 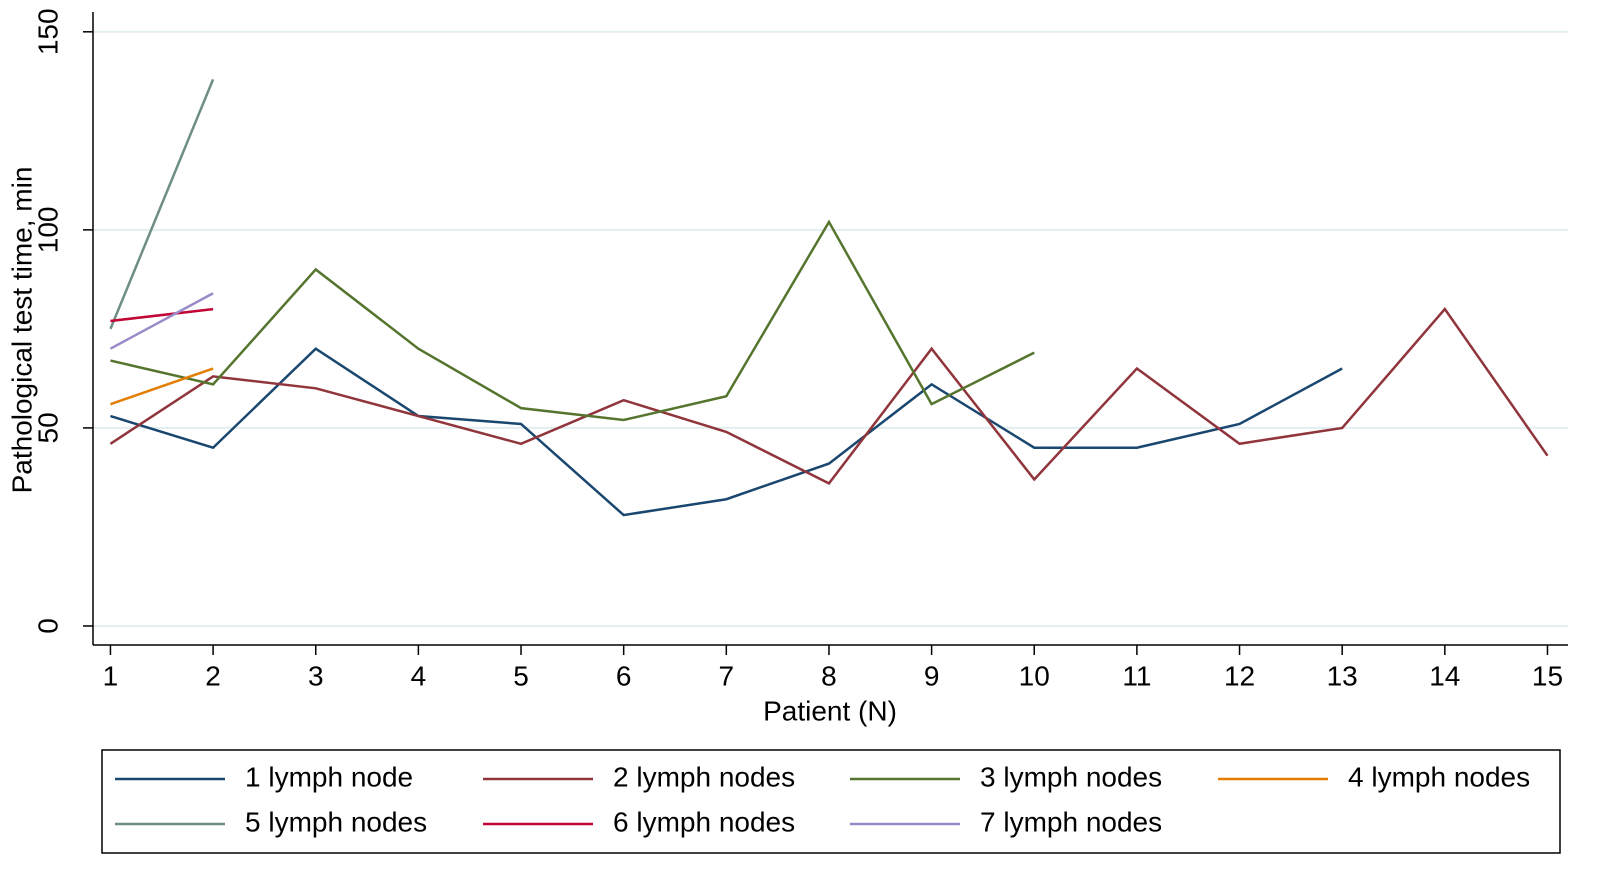 I want to click on x-tick-label: 15, so click(x=1547, y=675).